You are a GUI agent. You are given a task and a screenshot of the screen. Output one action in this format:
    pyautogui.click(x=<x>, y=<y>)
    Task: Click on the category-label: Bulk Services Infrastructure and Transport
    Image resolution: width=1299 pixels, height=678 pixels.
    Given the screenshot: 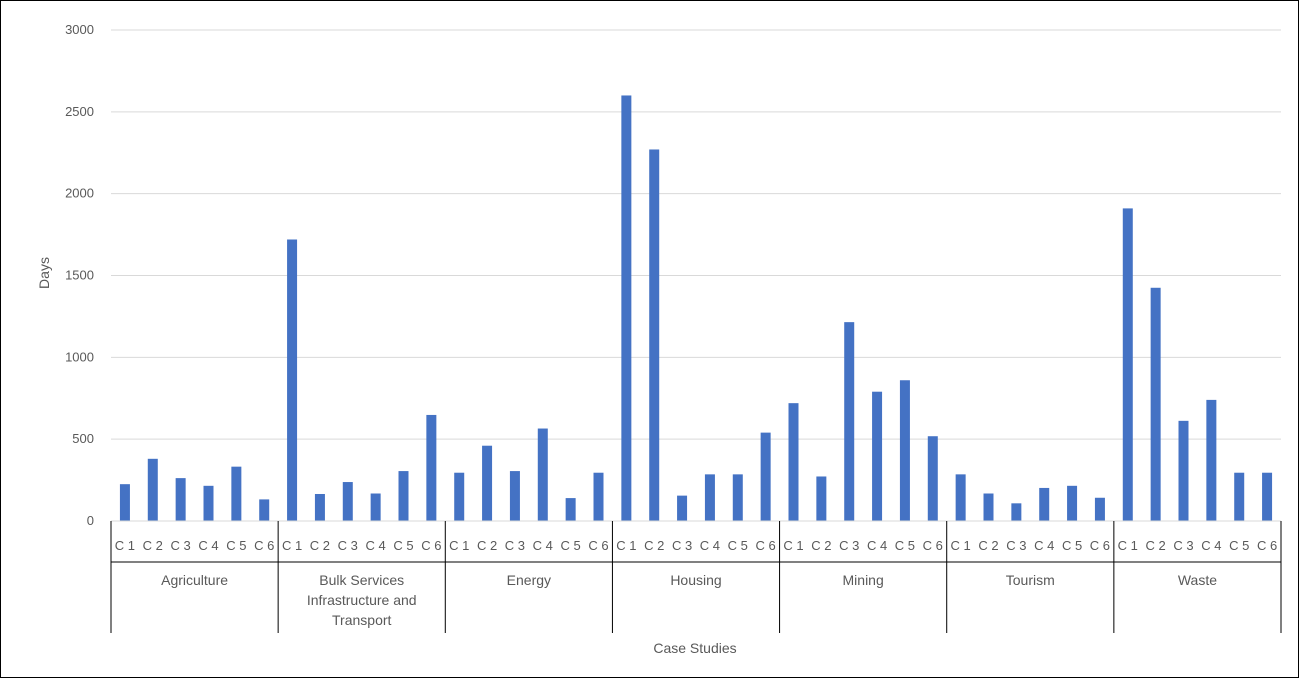 What is the action you would take?
    pyautogui.click(x=362, y=600)
    